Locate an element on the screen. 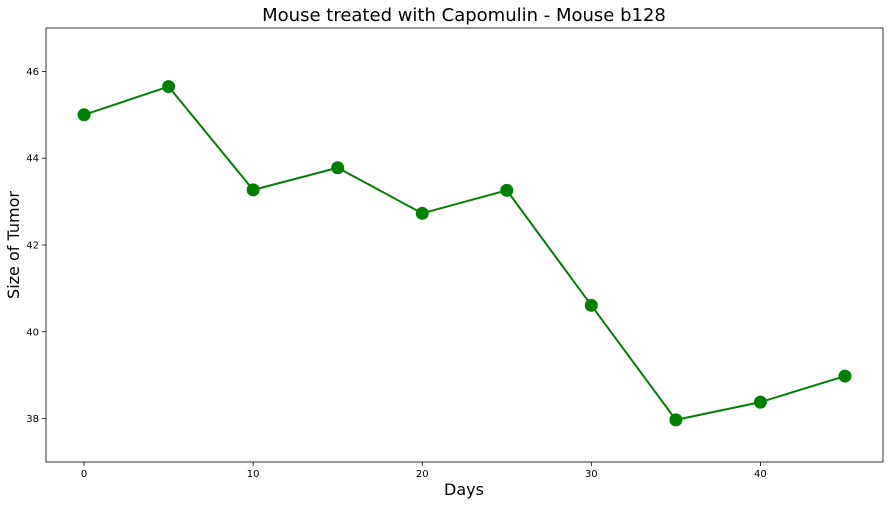 This screenshot has height=505, width=890. y-tick-label: 46 is located at coordinates (32, 72).